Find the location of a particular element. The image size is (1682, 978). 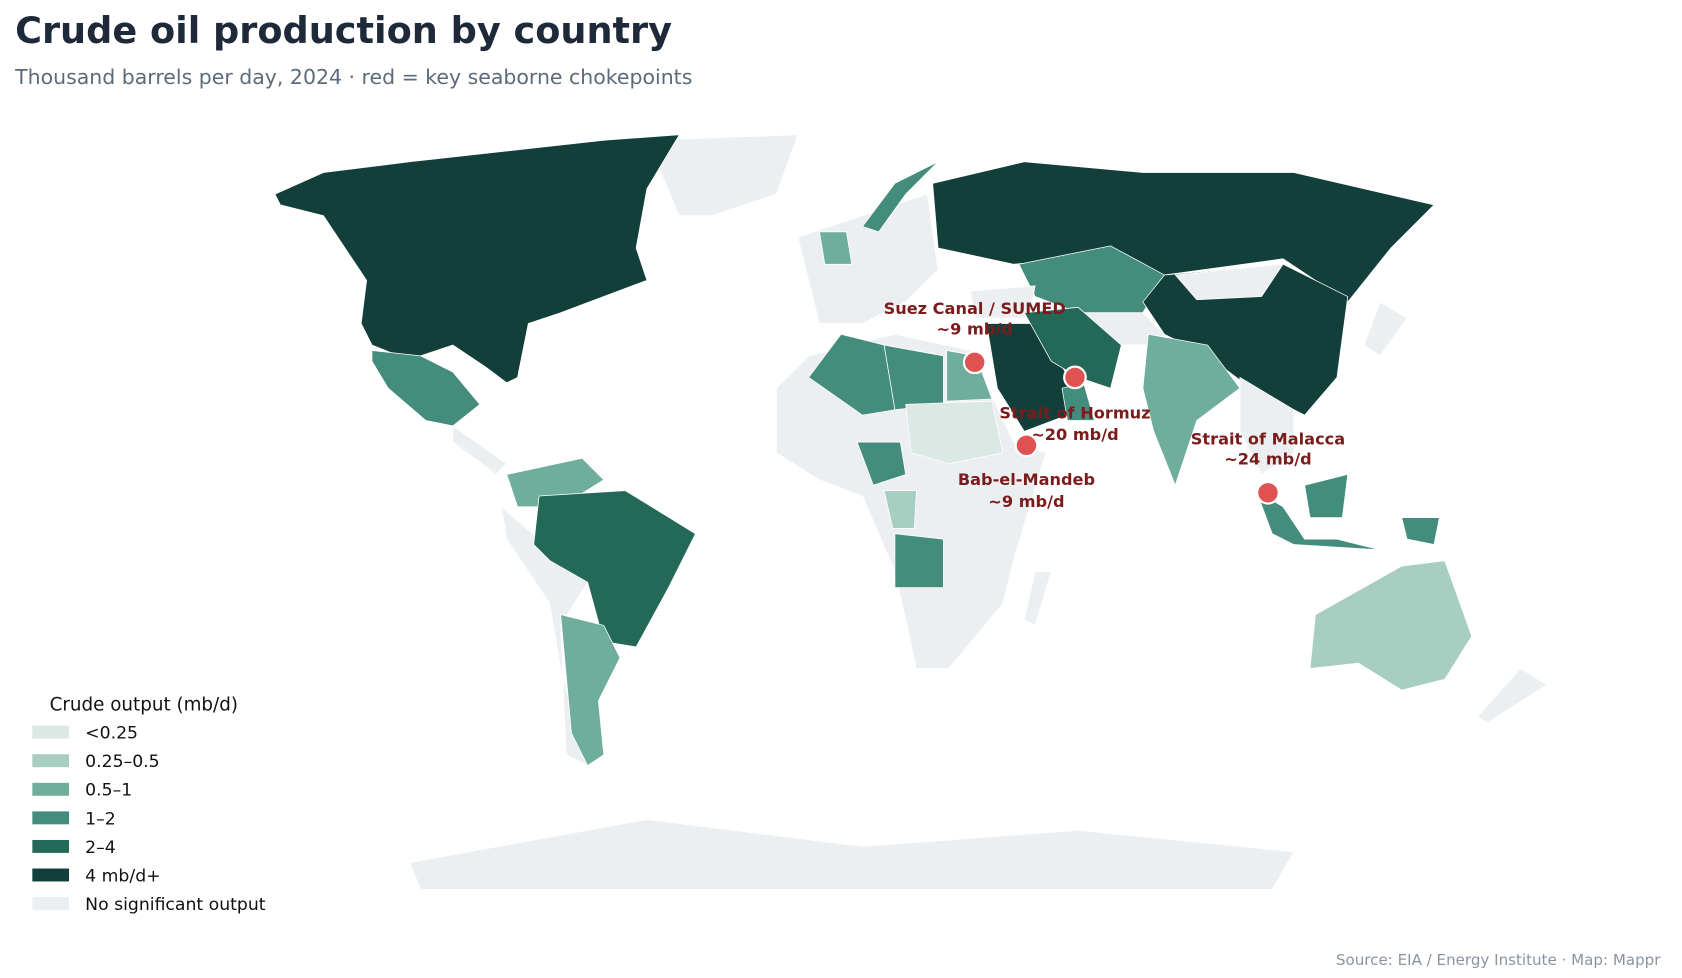

chokepoint-name: Suez Canal / SUMED is located at coordinates (975, 308).